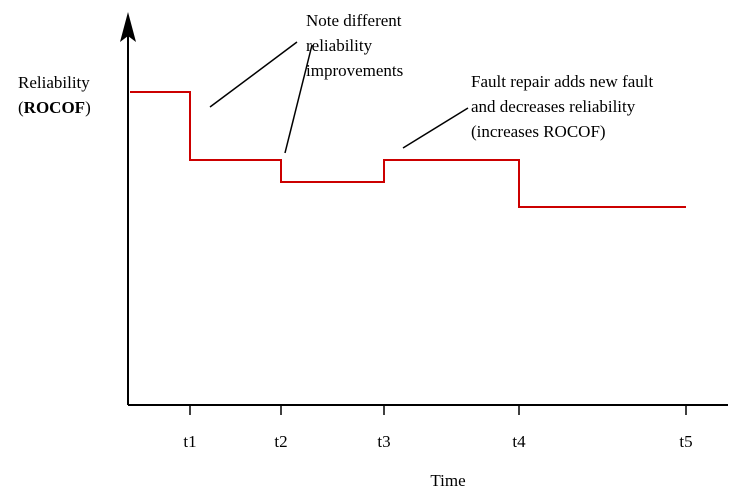 This screenshot has height=495, width=732. Describe the element at coordinates (383, 441) in the screenshot. I see `tick-label: t3` at that location.